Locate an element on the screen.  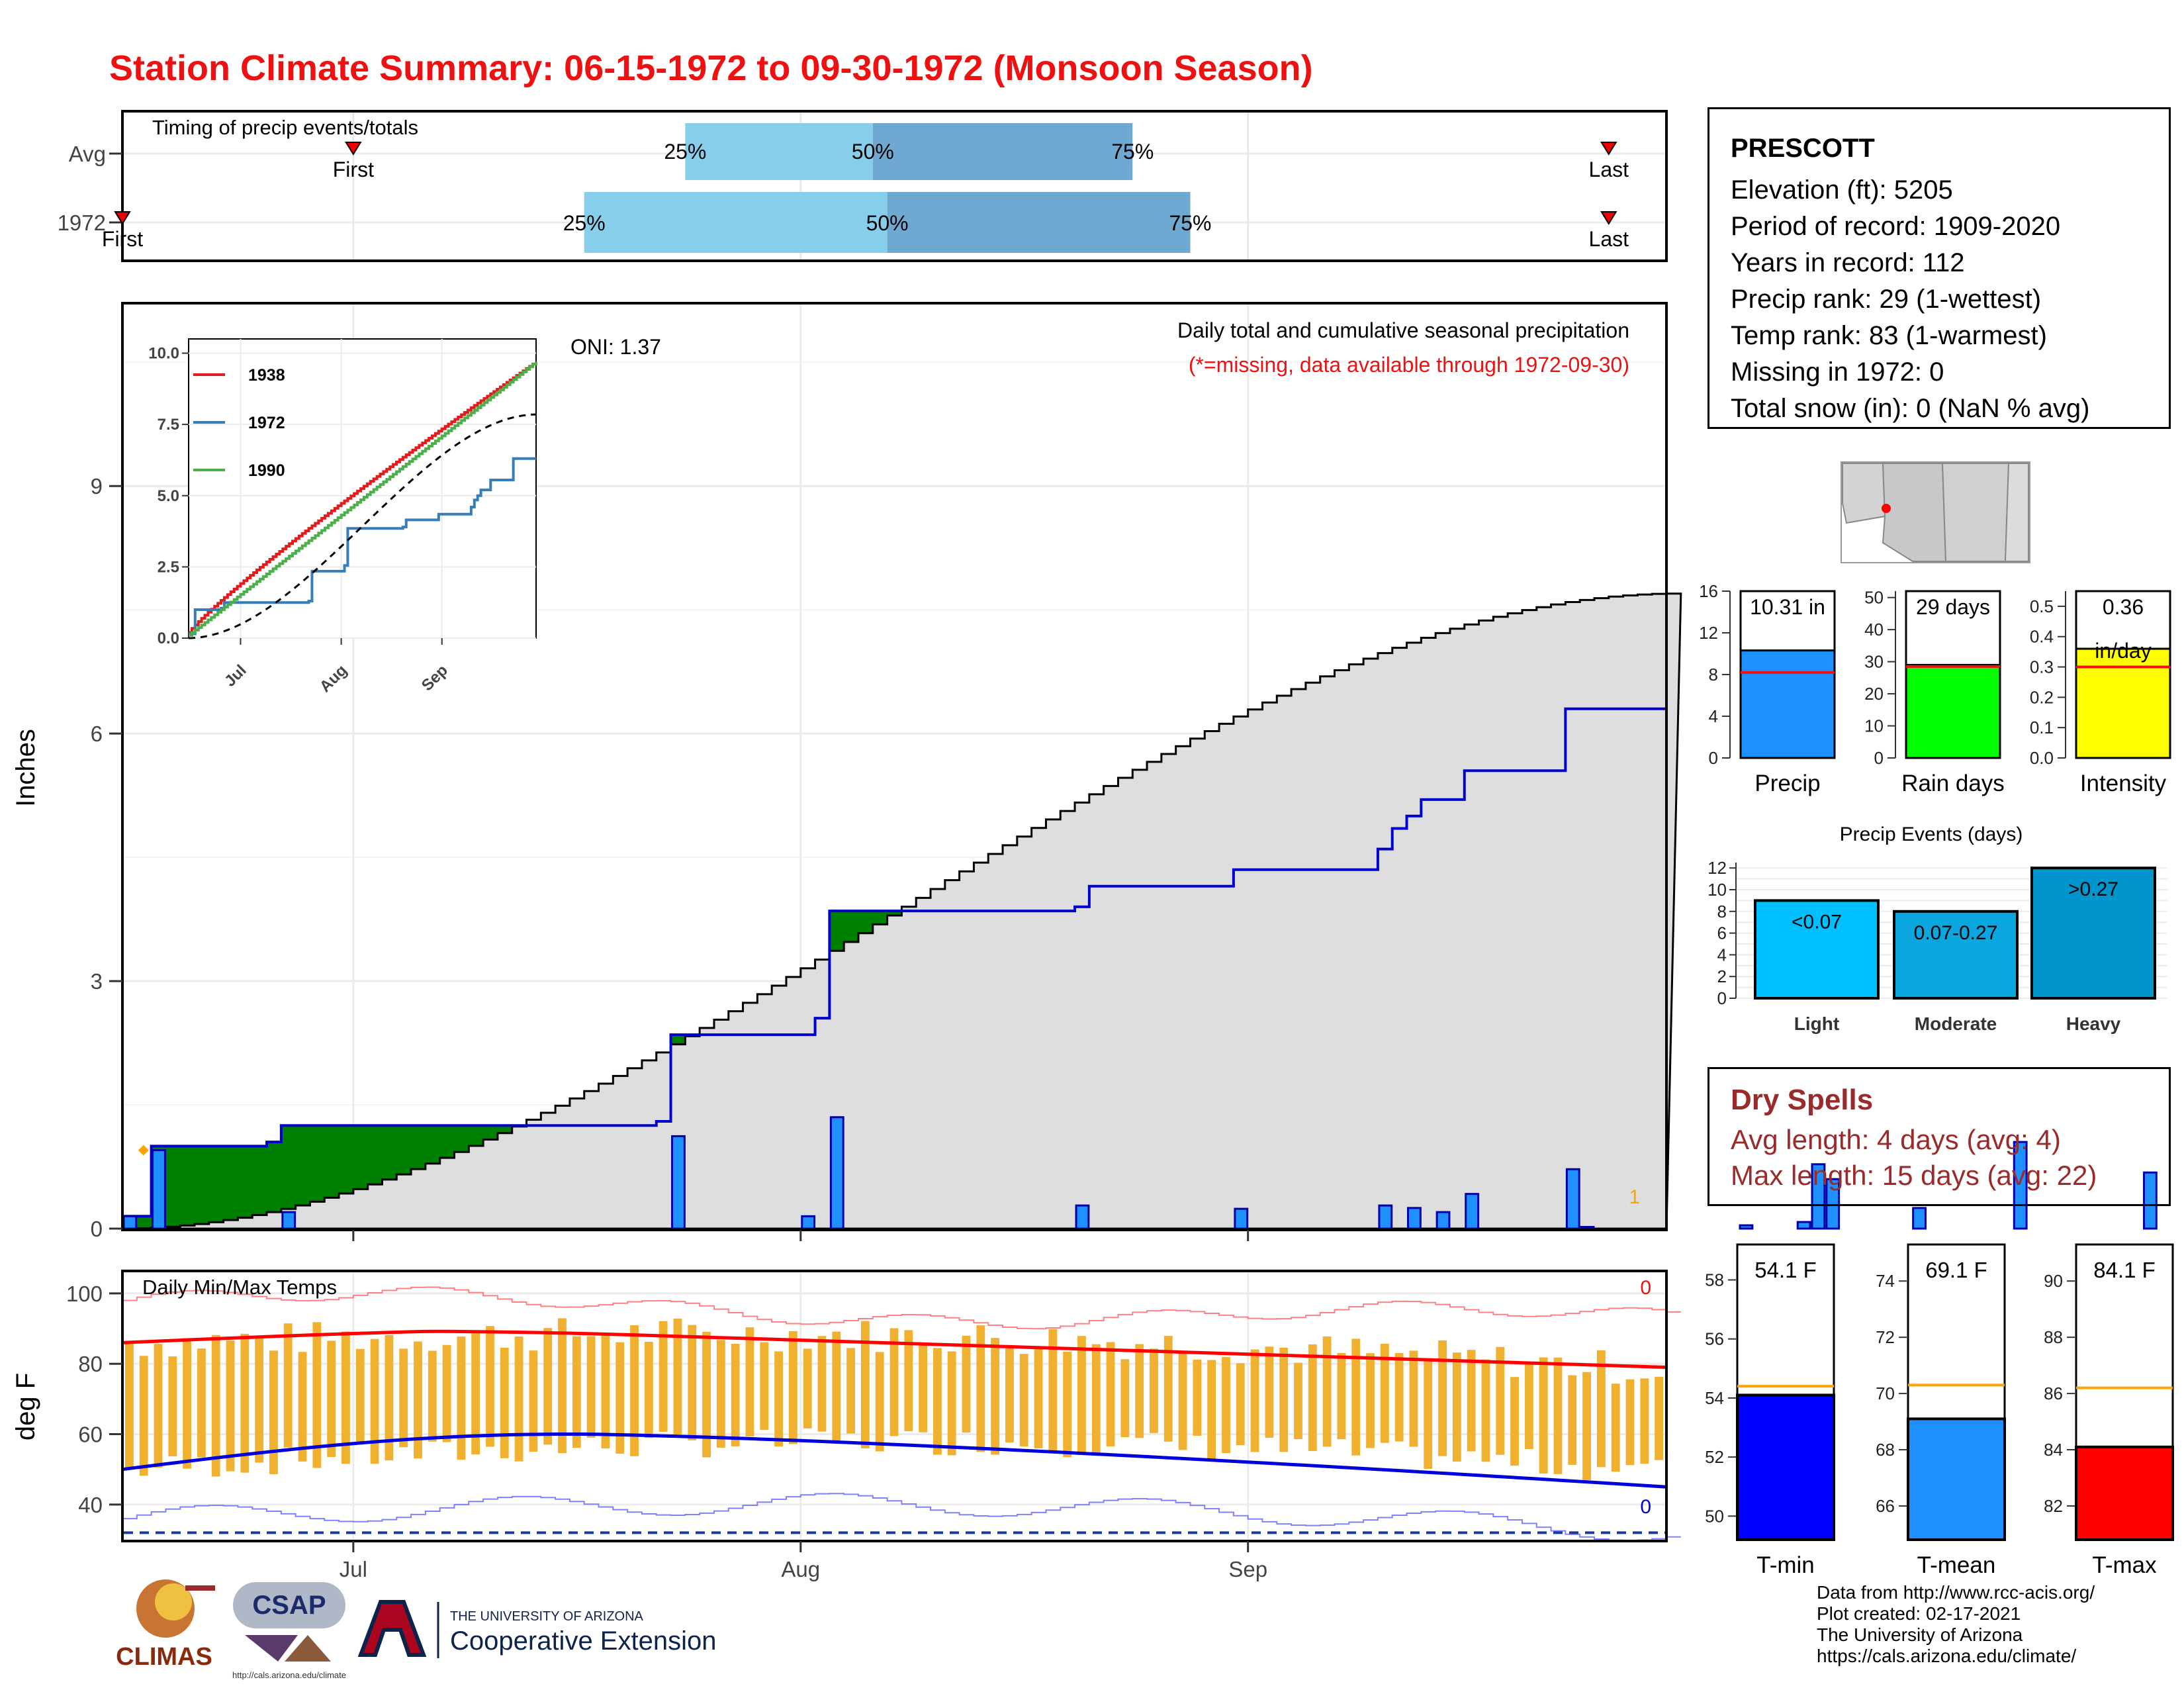
temp-bar-tick-label: 50 is located at coordinates (1715, 1516).